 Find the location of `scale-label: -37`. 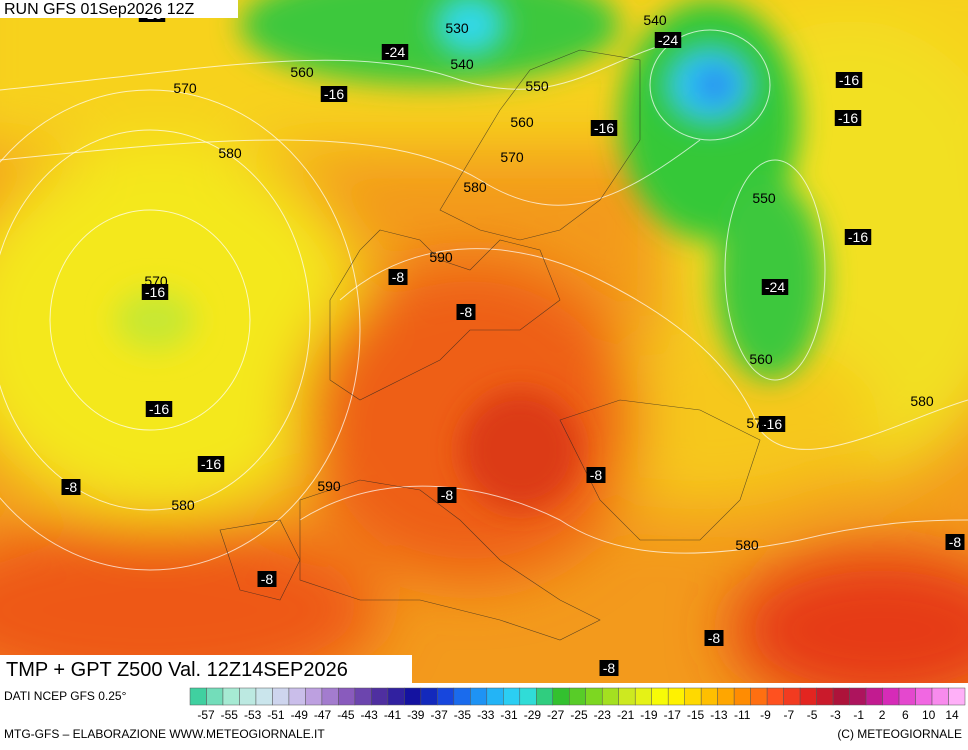

scale-label: -37 is located at coordinates (439, 715).